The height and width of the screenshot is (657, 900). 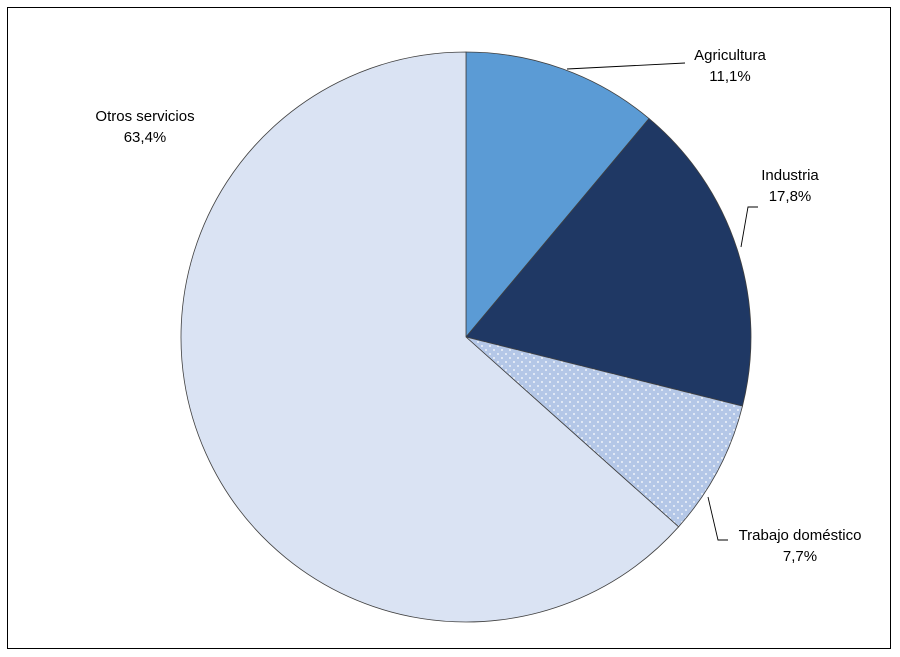 I want to click on slice-value-label-otros-servicios: 63,4%, so click(x=145, y=137).